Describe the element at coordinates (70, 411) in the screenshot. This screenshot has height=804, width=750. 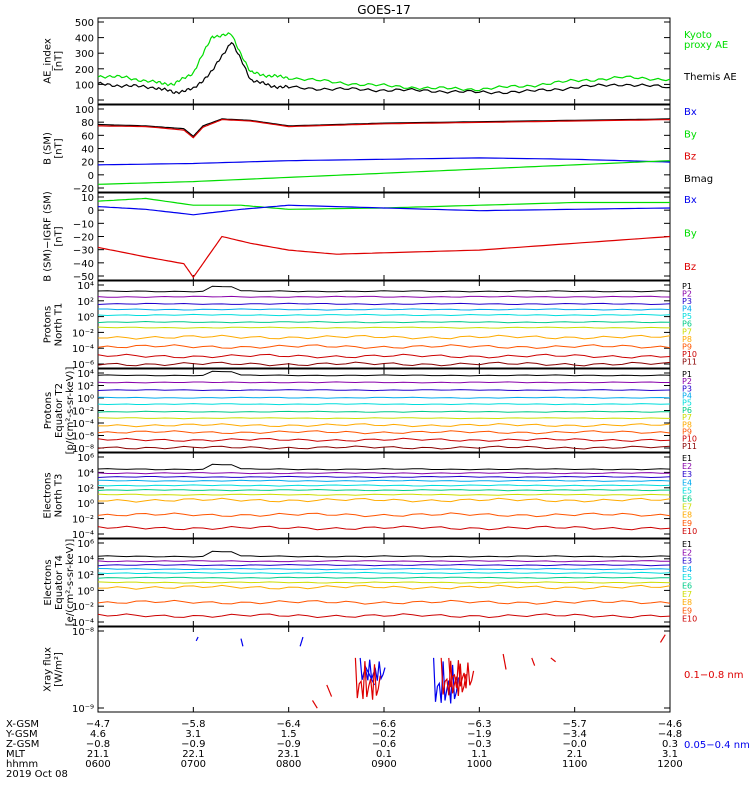
I see `y-axis-label: [p/(cm²-s-sr-keV)]` at that location.